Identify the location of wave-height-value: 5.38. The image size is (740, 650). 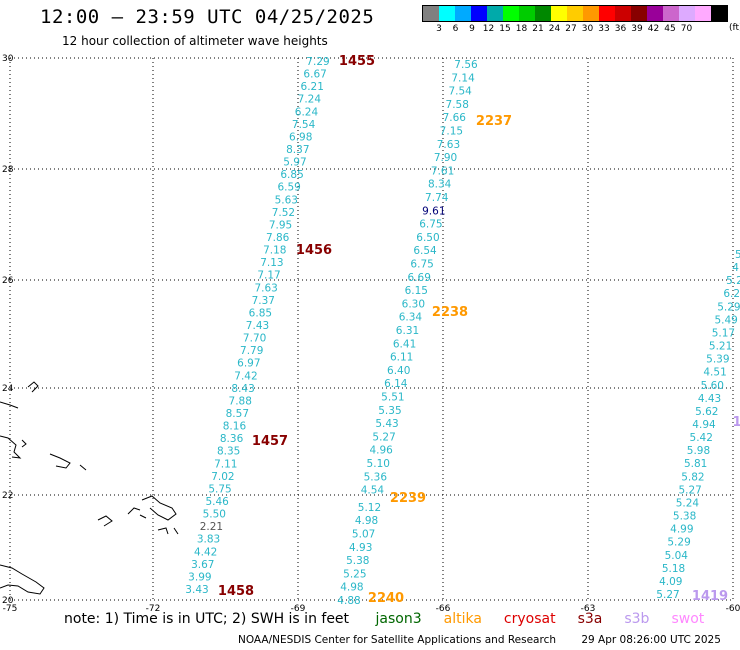
(684, 517).